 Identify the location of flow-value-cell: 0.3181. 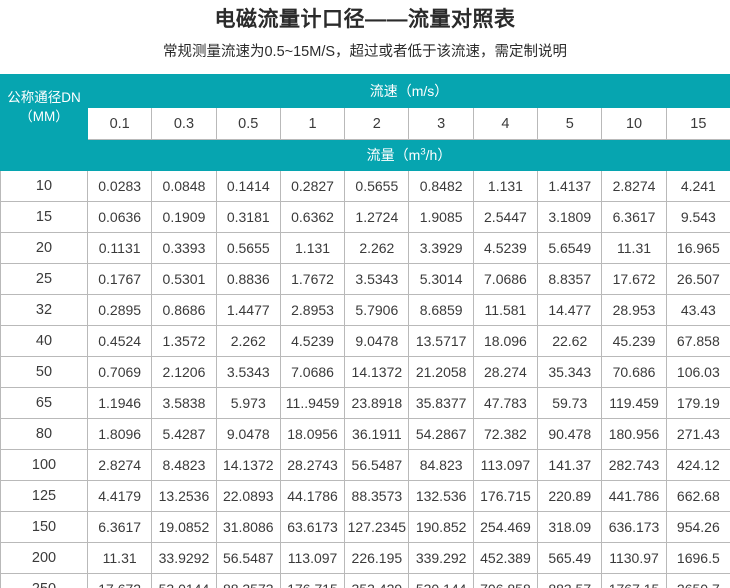
(248, 217).